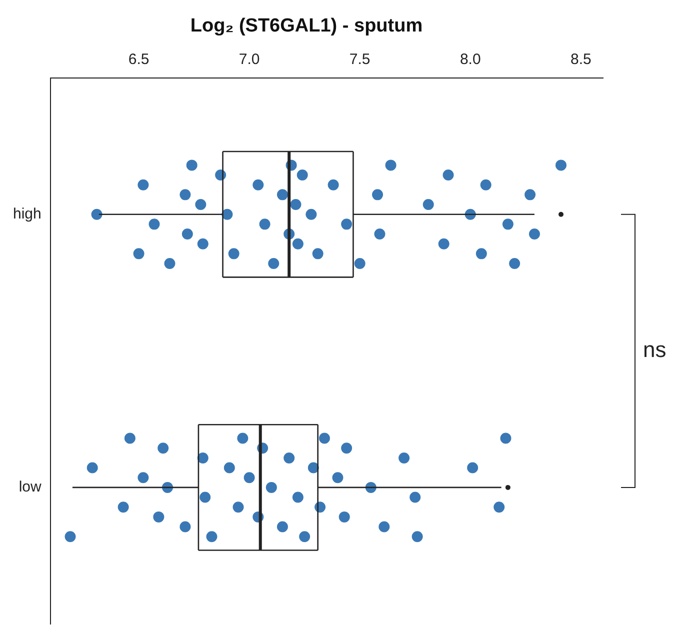 Image resolution: width=673 pixels, height=636 pixels. I want to click on x-tick-label: 6.5, so click(139, 59).